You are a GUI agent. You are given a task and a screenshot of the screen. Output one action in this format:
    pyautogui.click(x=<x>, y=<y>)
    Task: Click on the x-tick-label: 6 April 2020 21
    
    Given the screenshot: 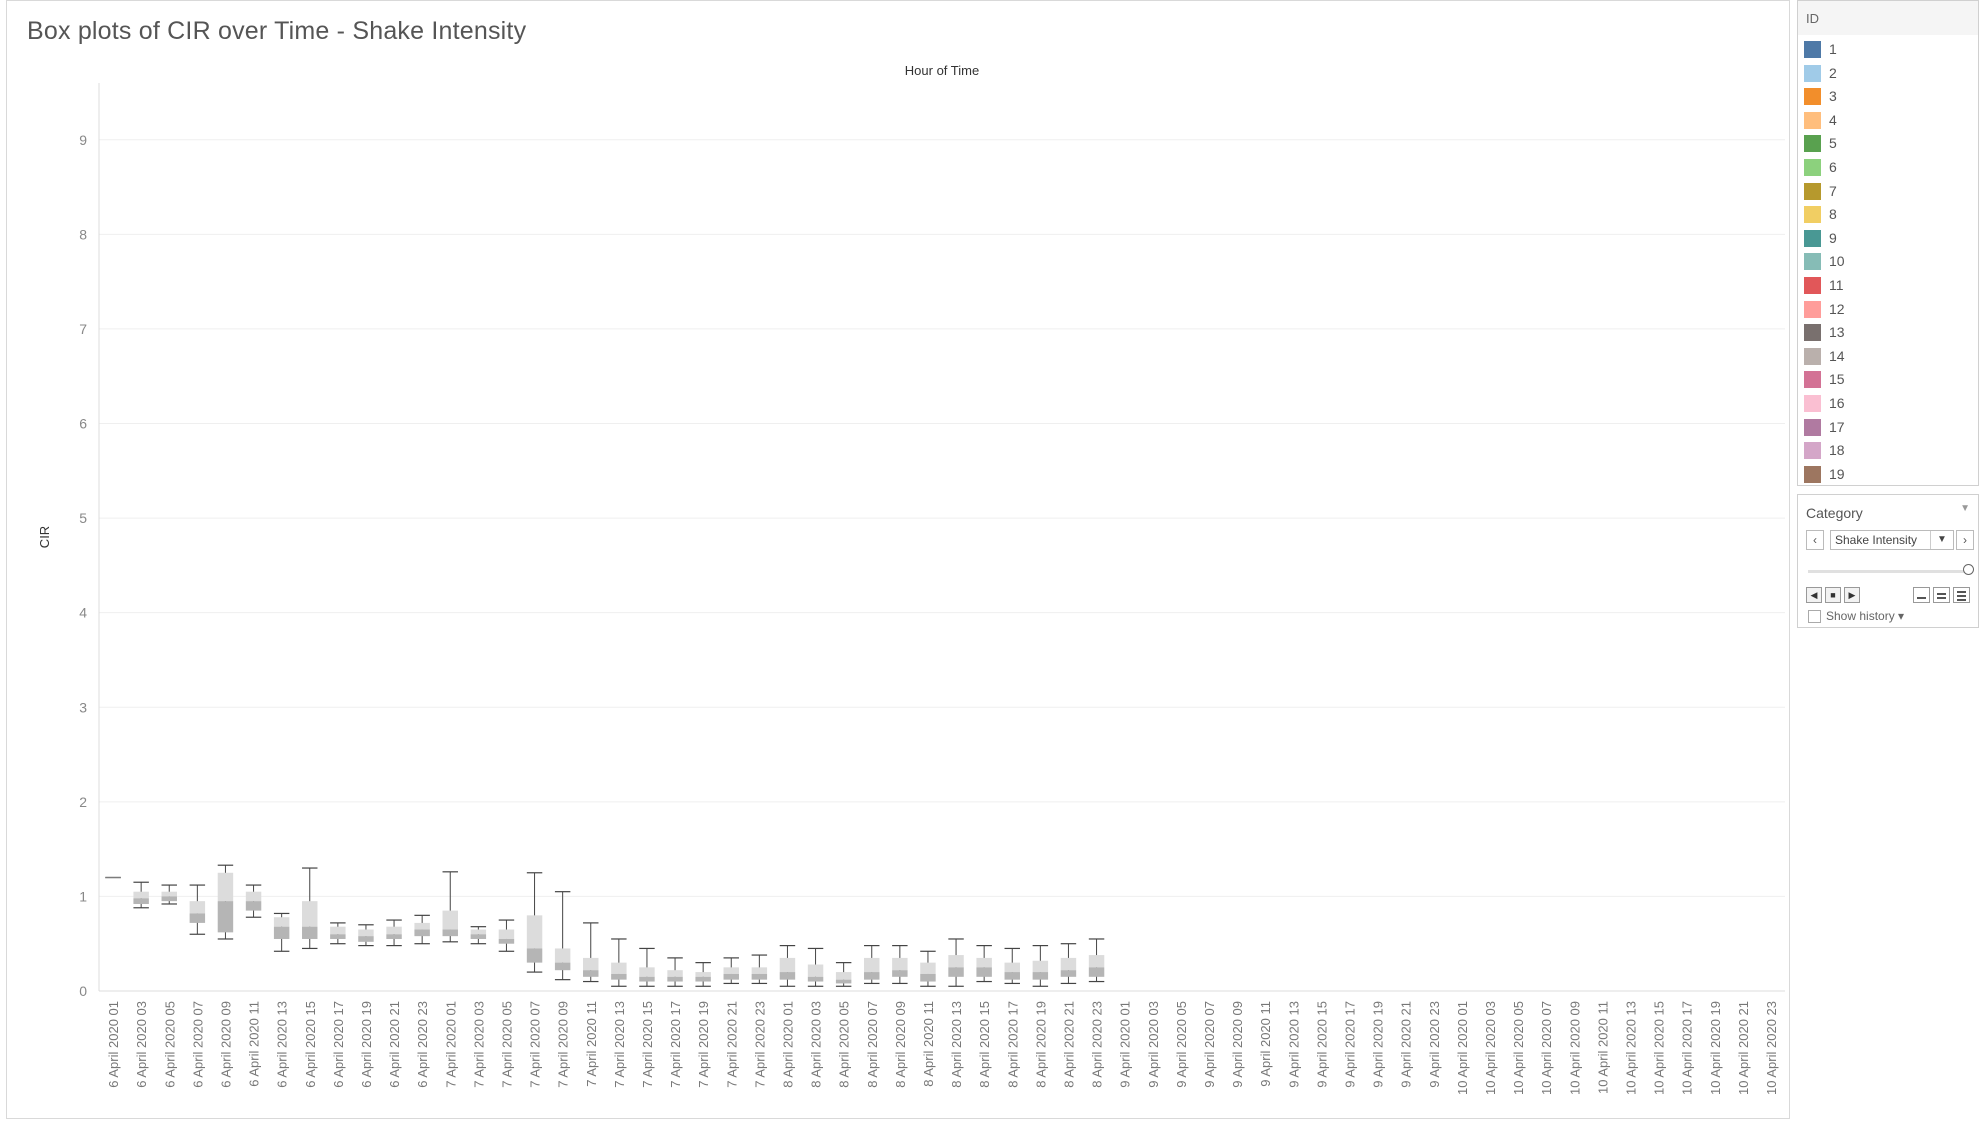 What is the action you would take?
    pyautogui.click(x=394, y=1044)
    